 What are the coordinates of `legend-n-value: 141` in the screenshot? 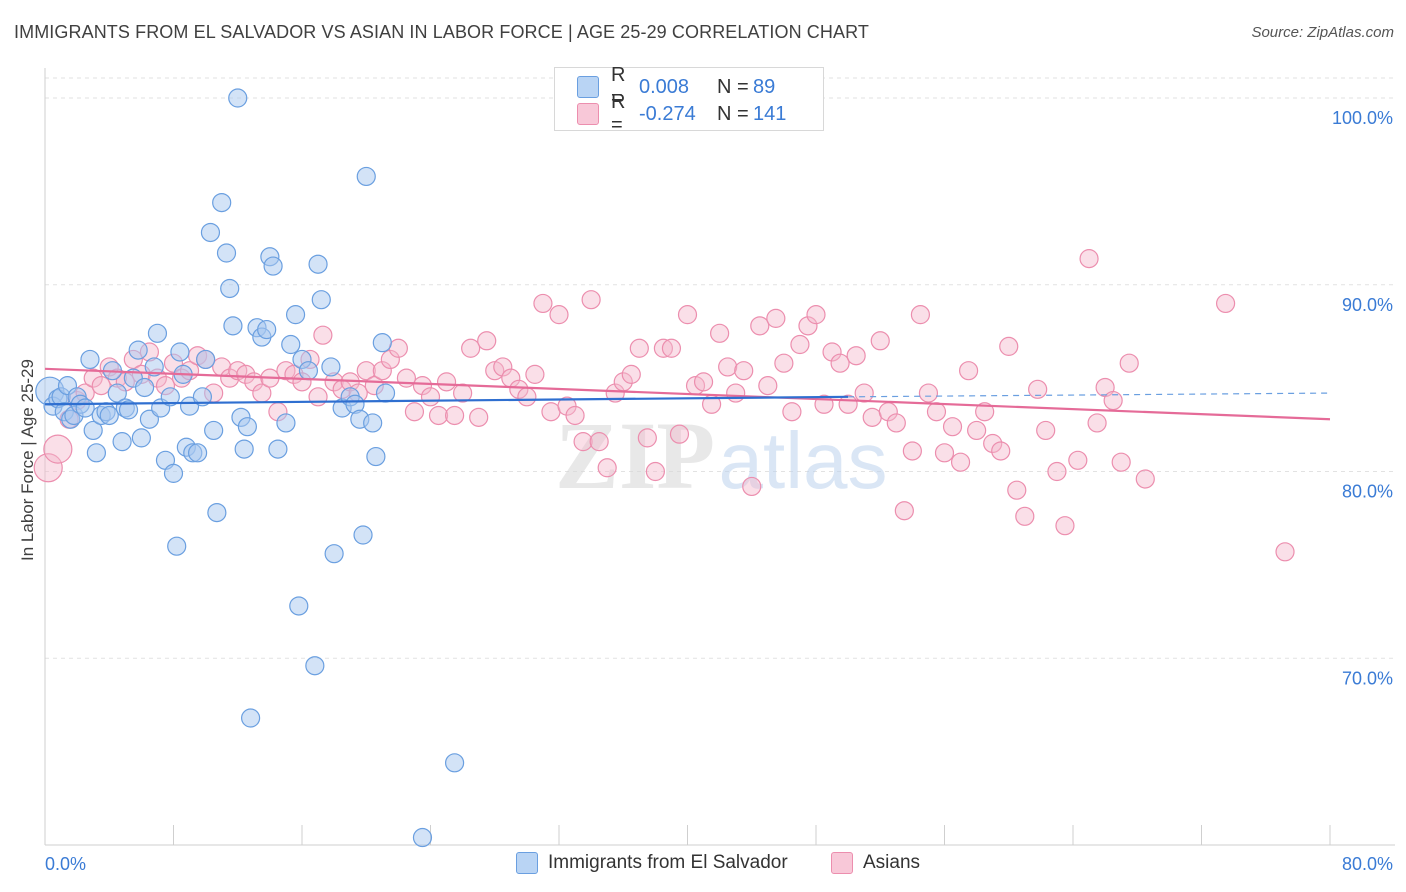 It's located at (770, 113).